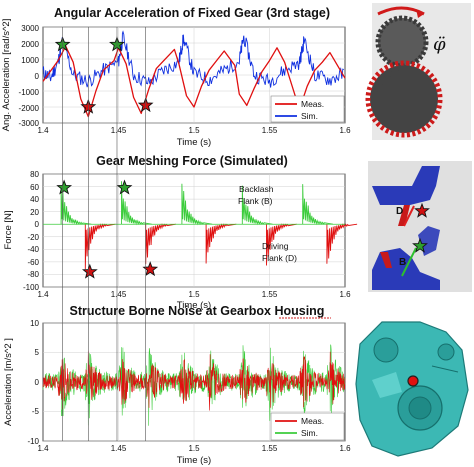 This screenshot has height=467, width=474. I want to click on chart-1-x-tick: 1.55, so click(270, 130).